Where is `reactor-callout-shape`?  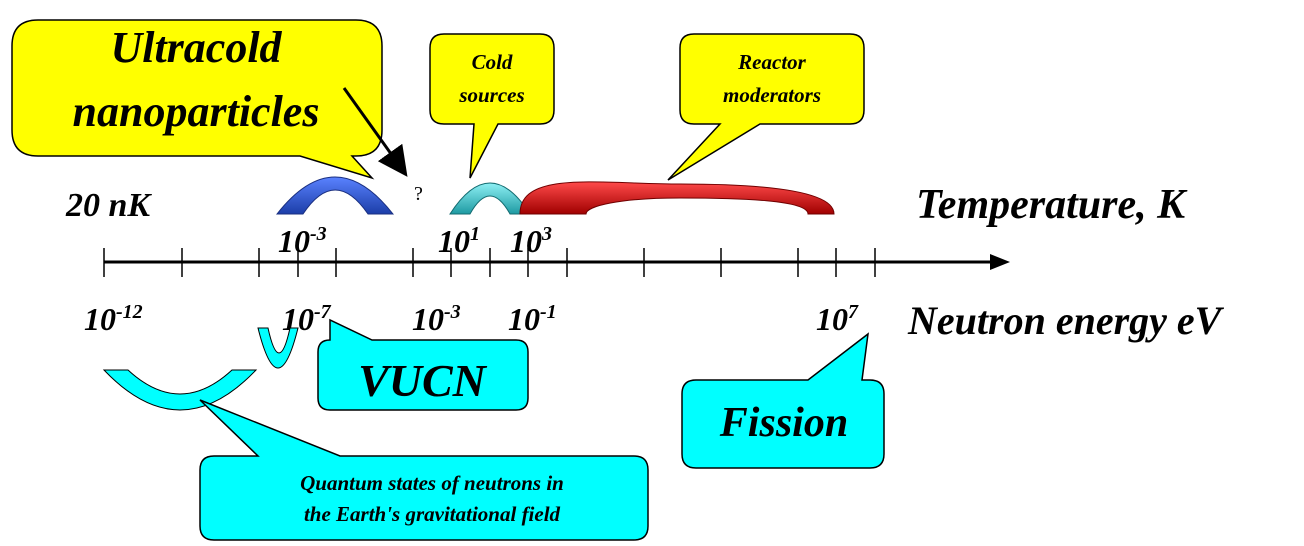 reactor-callout-shape is located at coordinates (766, 107).